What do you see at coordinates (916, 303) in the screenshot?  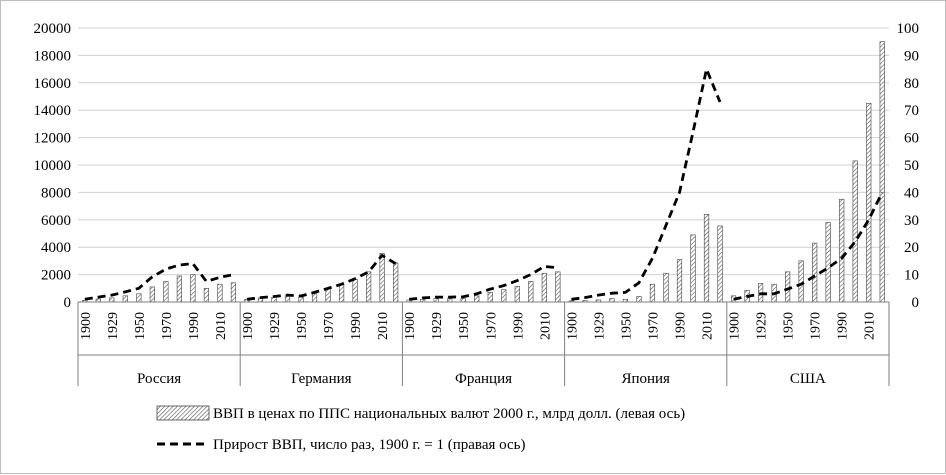 I see `right-tick-label: 0` at bounding box center [916, 303].